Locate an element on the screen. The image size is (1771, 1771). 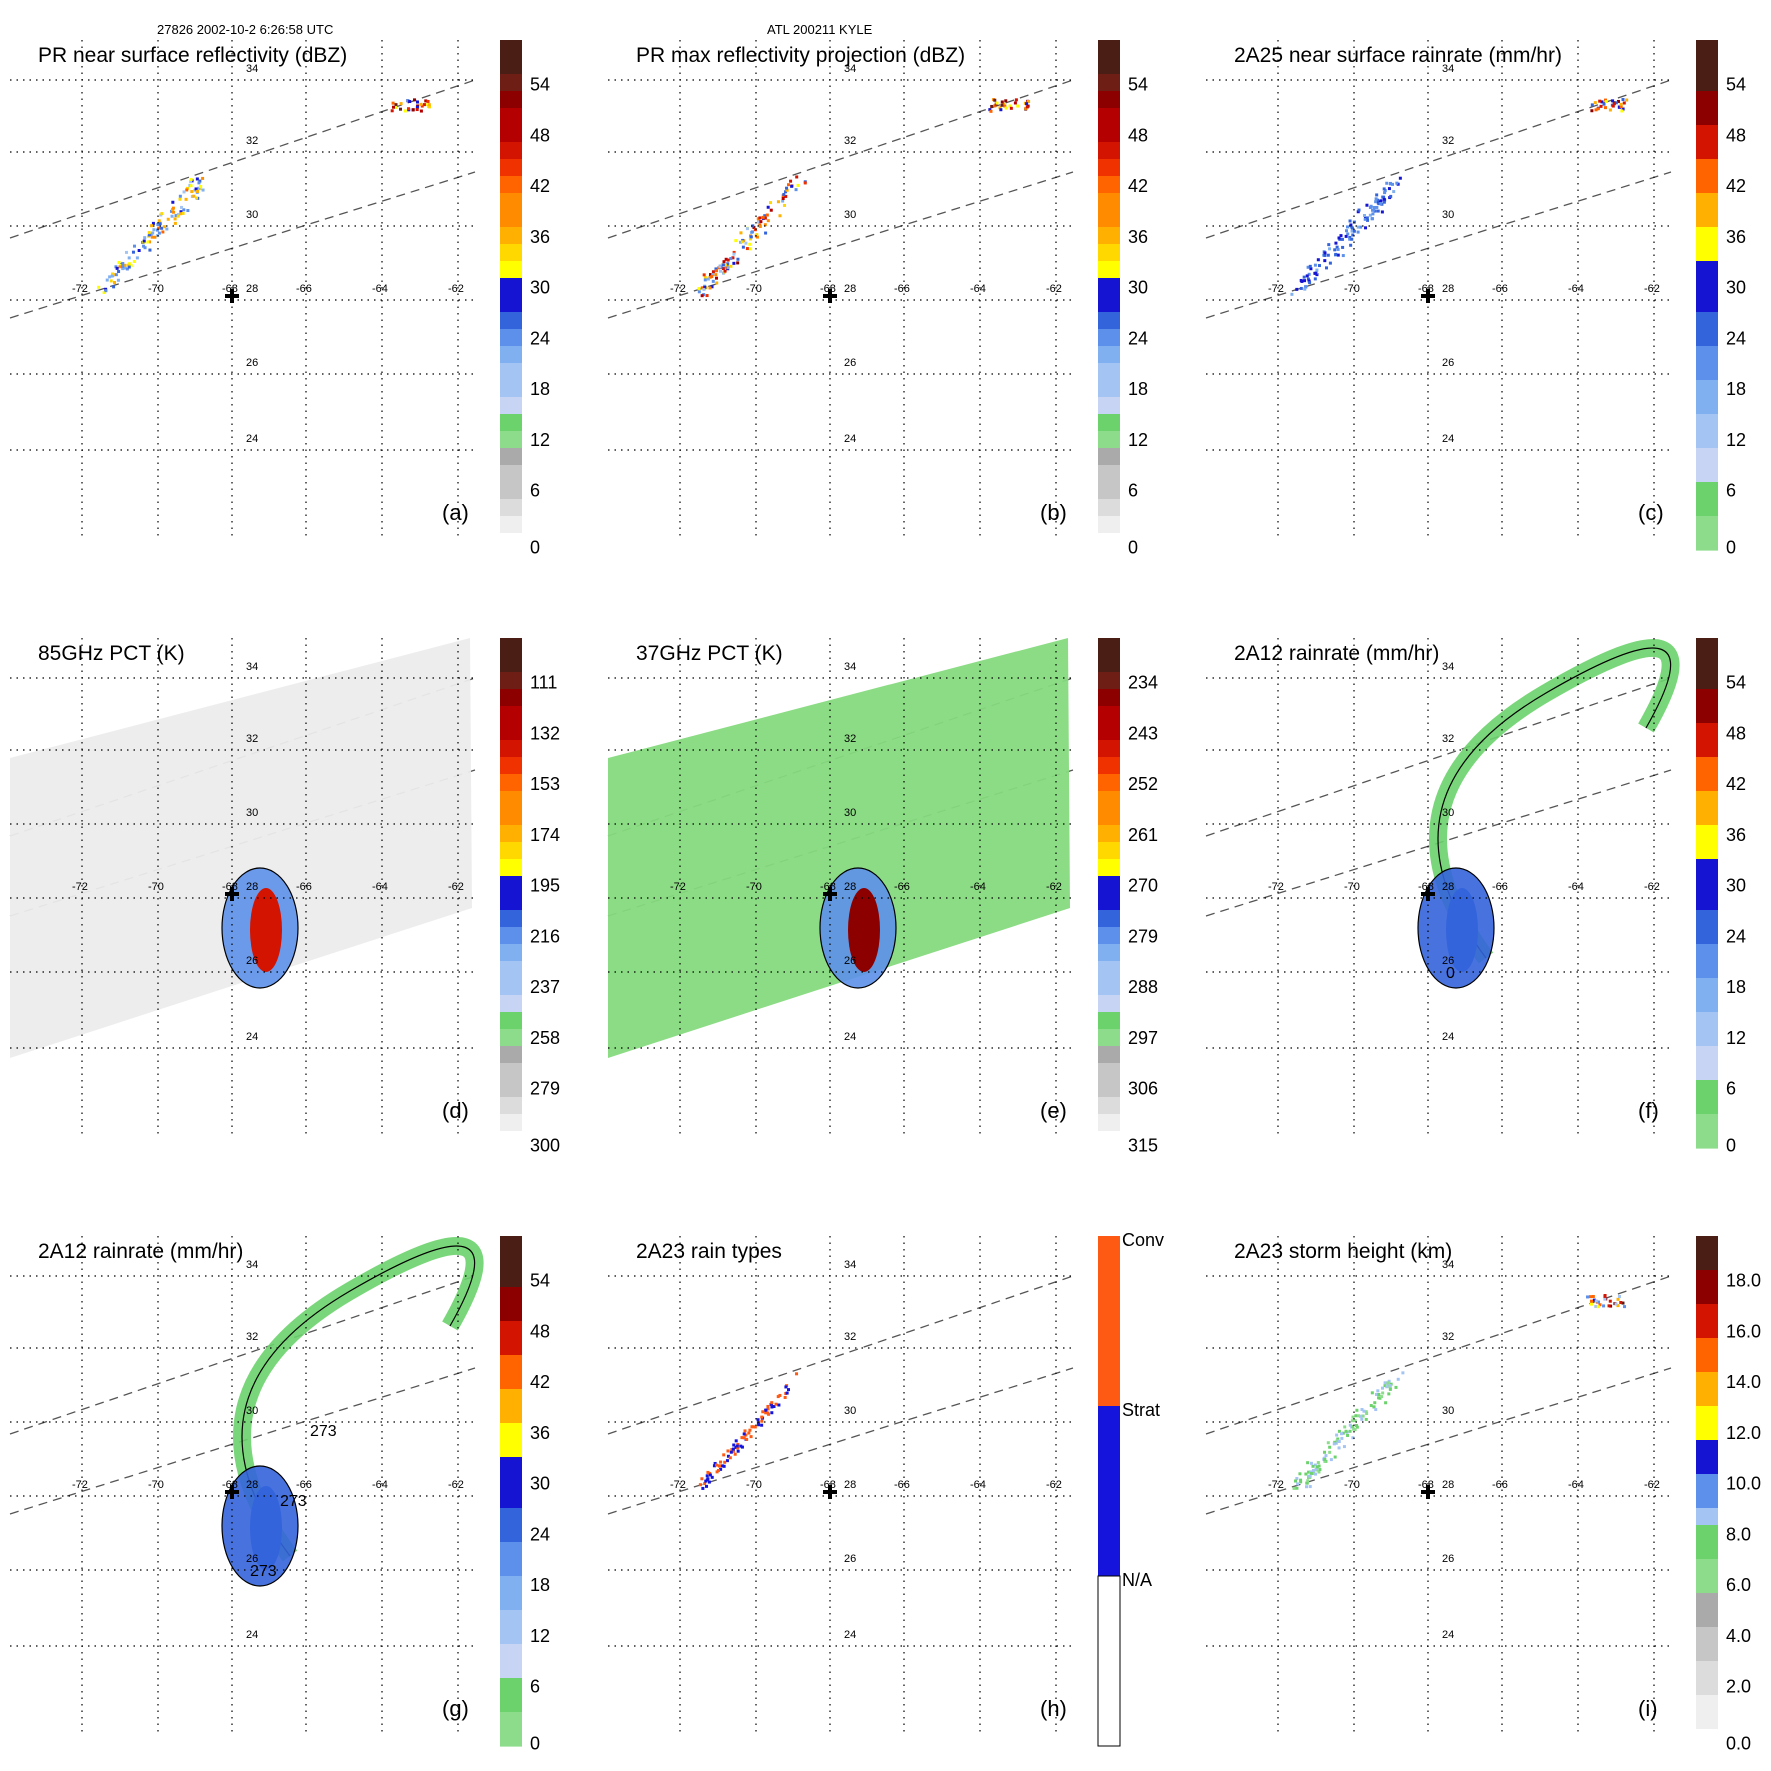
lon-label: -66 is located at coordinates (902, 887).